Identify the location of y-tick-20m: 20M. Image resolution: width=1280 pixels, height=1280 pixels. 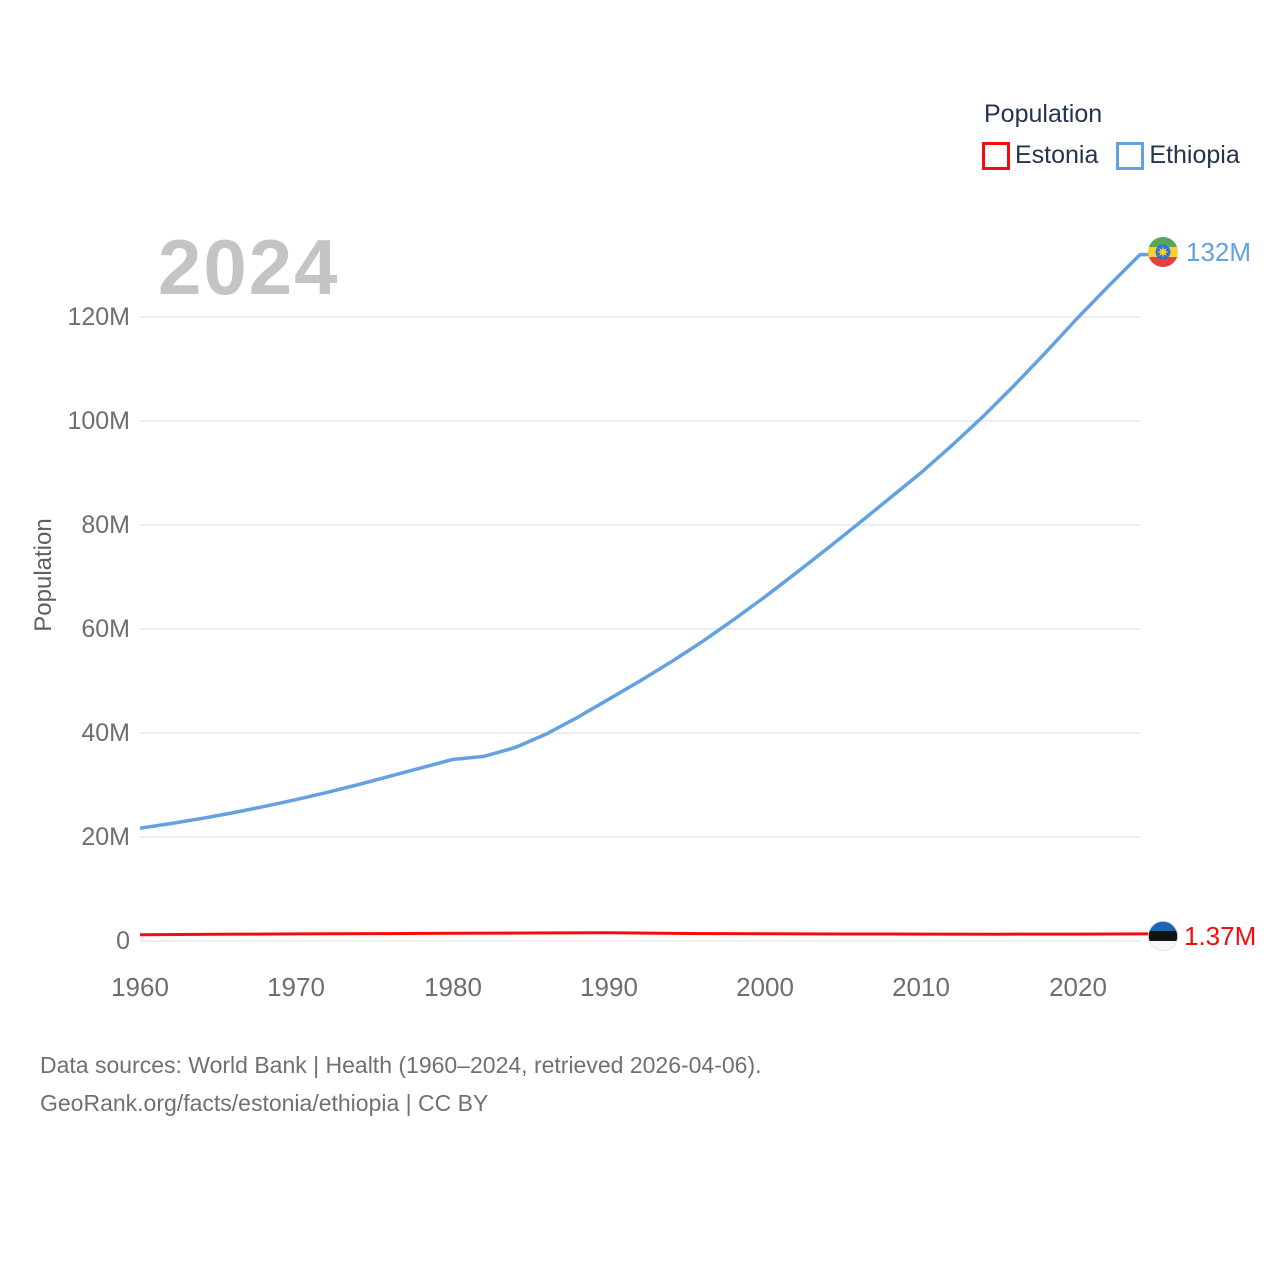
(105, 837).